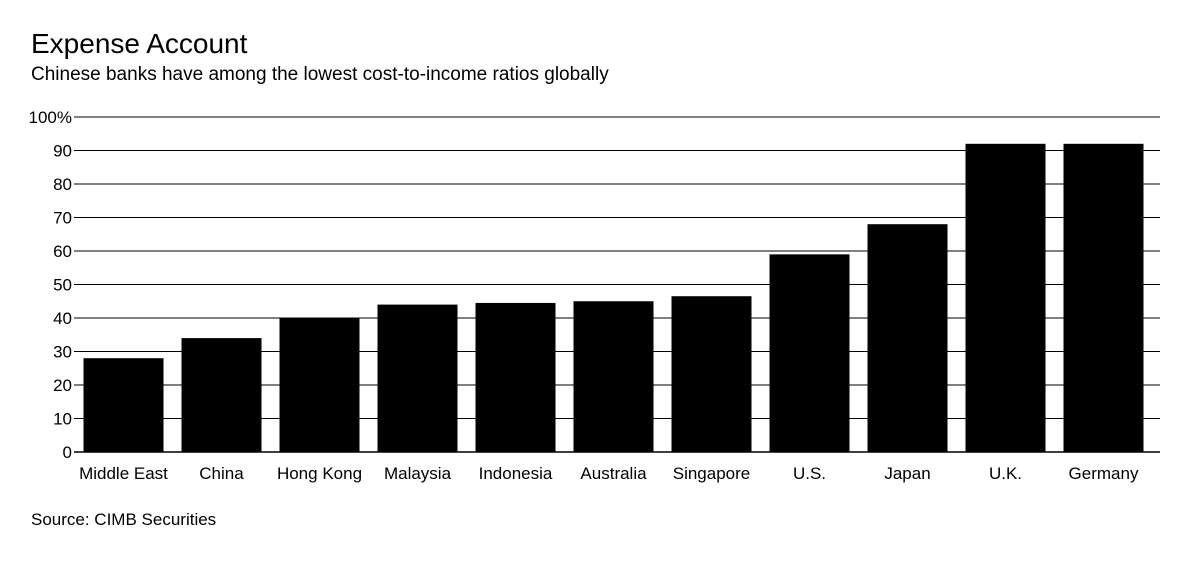 The width and height of the screenshot is (1200, 565). What do you see at coordinates (1104, 473) in the screenshot?
I see `x-tick-label: Germany` at bounding box center [1104, 473].